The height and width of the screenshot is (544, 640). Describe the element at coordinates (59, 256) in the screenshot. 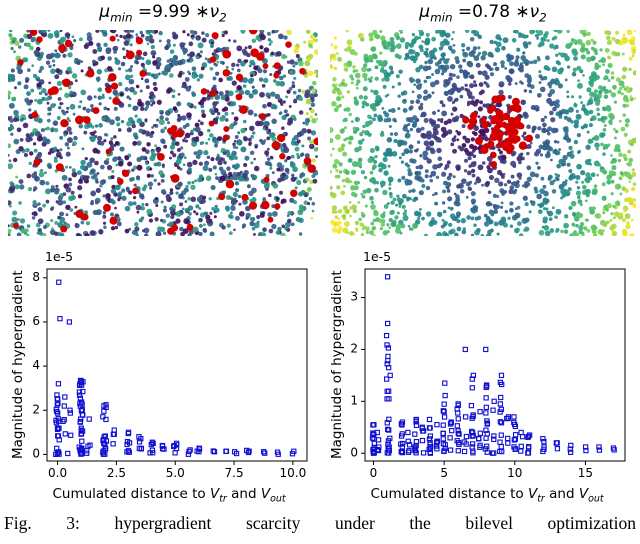

I see `offset-text-left: 1e-5` at that location.